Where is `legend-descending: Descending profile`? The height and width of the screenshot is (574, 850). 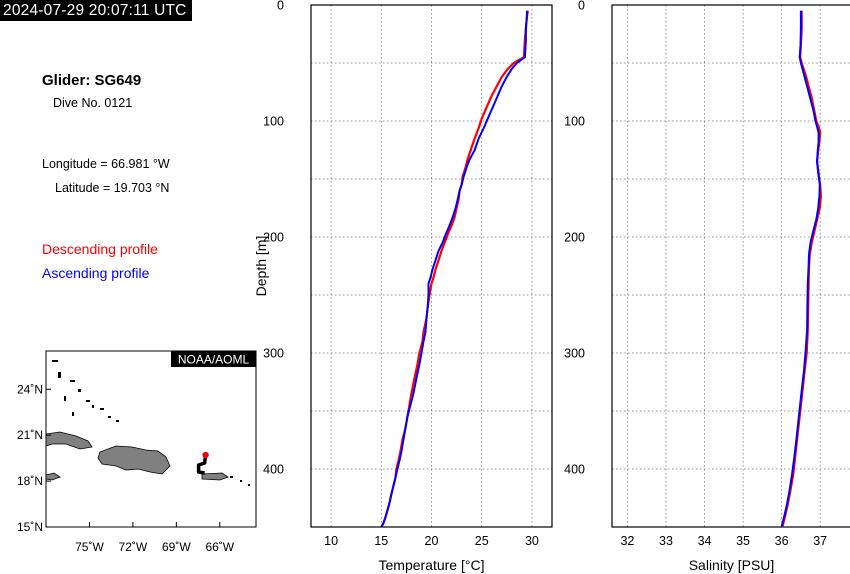
legend-descending: Descending profile is located at coordinates (100, 249).